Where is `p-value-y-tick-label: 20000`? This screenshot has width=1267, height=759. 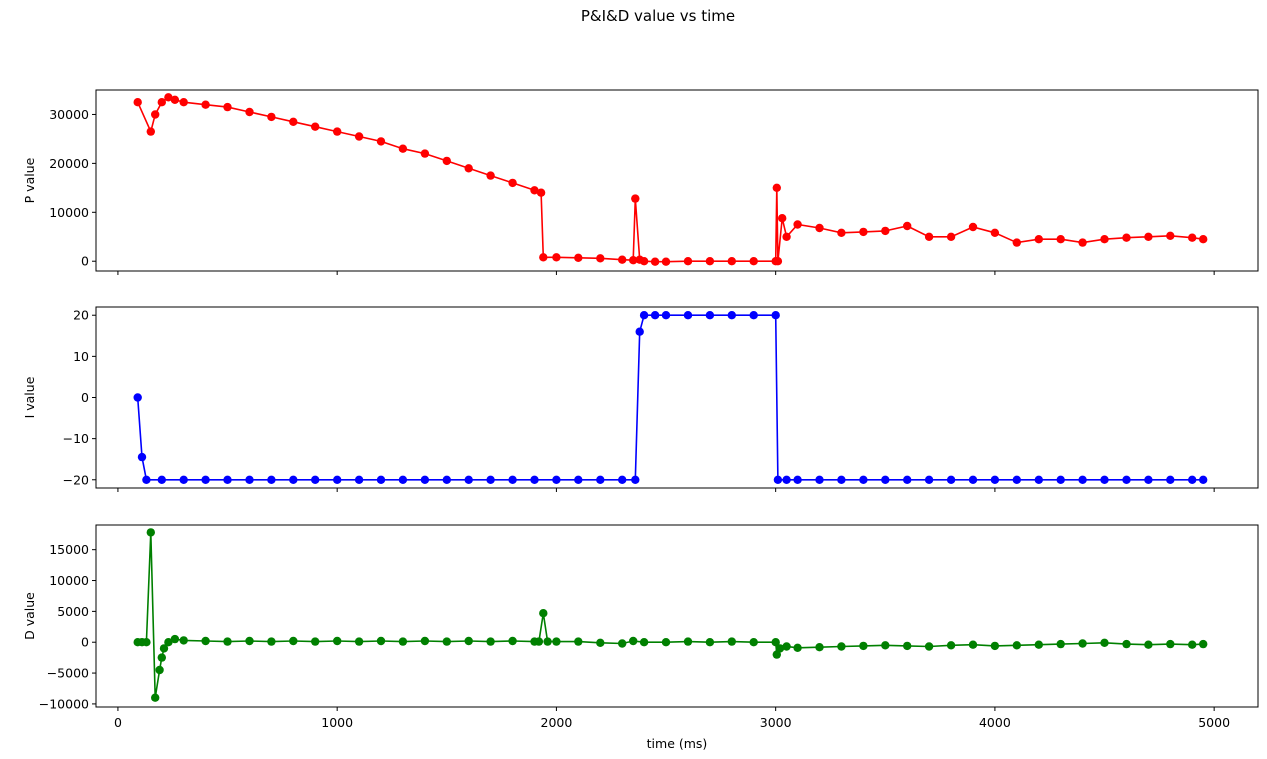
p-value-y-tick-label: 20000 is located at coordinates (69, 163).